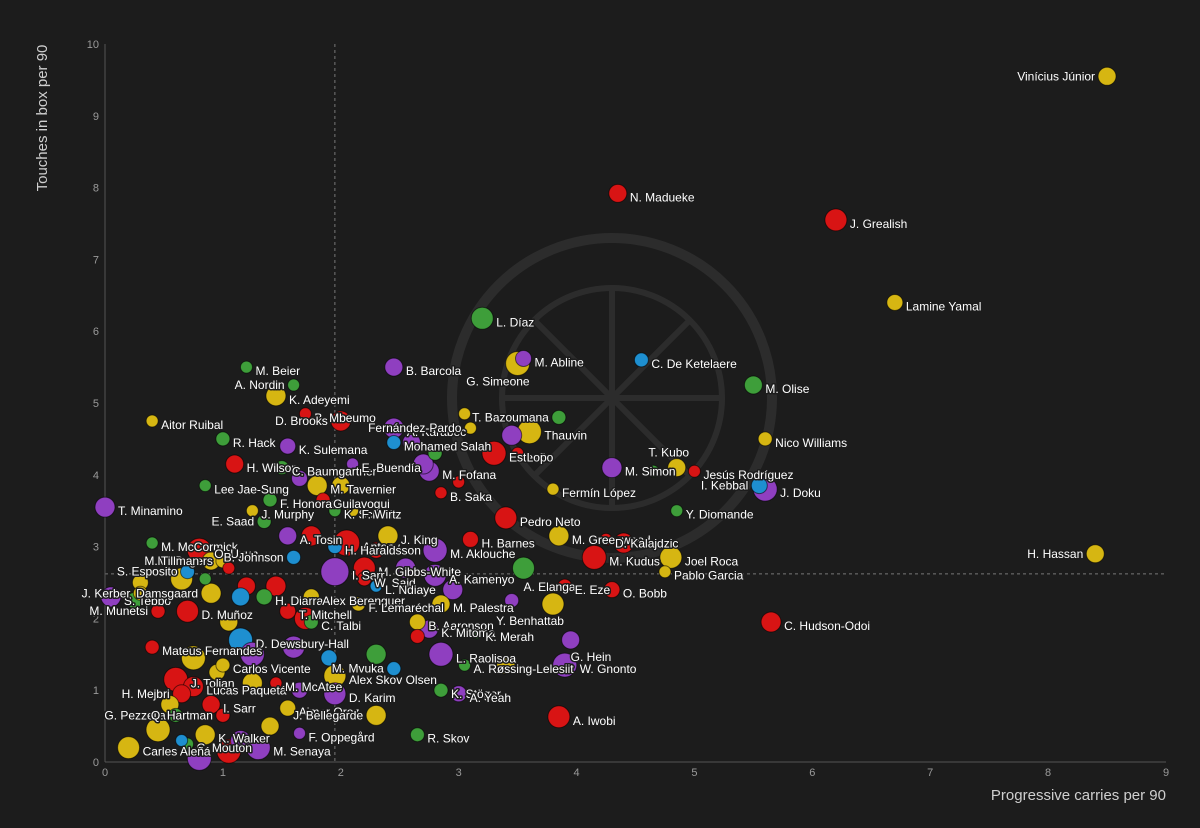  I want to click on point-label: K. Walker, so click(244, 739).